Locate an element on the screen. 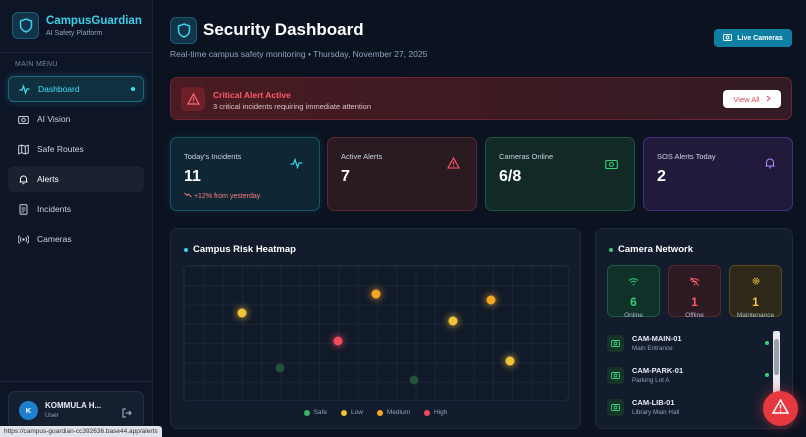 The width and height of the screenshot is (806, 437). legend-item-medium: Medium is located at coordinates (393, 412).